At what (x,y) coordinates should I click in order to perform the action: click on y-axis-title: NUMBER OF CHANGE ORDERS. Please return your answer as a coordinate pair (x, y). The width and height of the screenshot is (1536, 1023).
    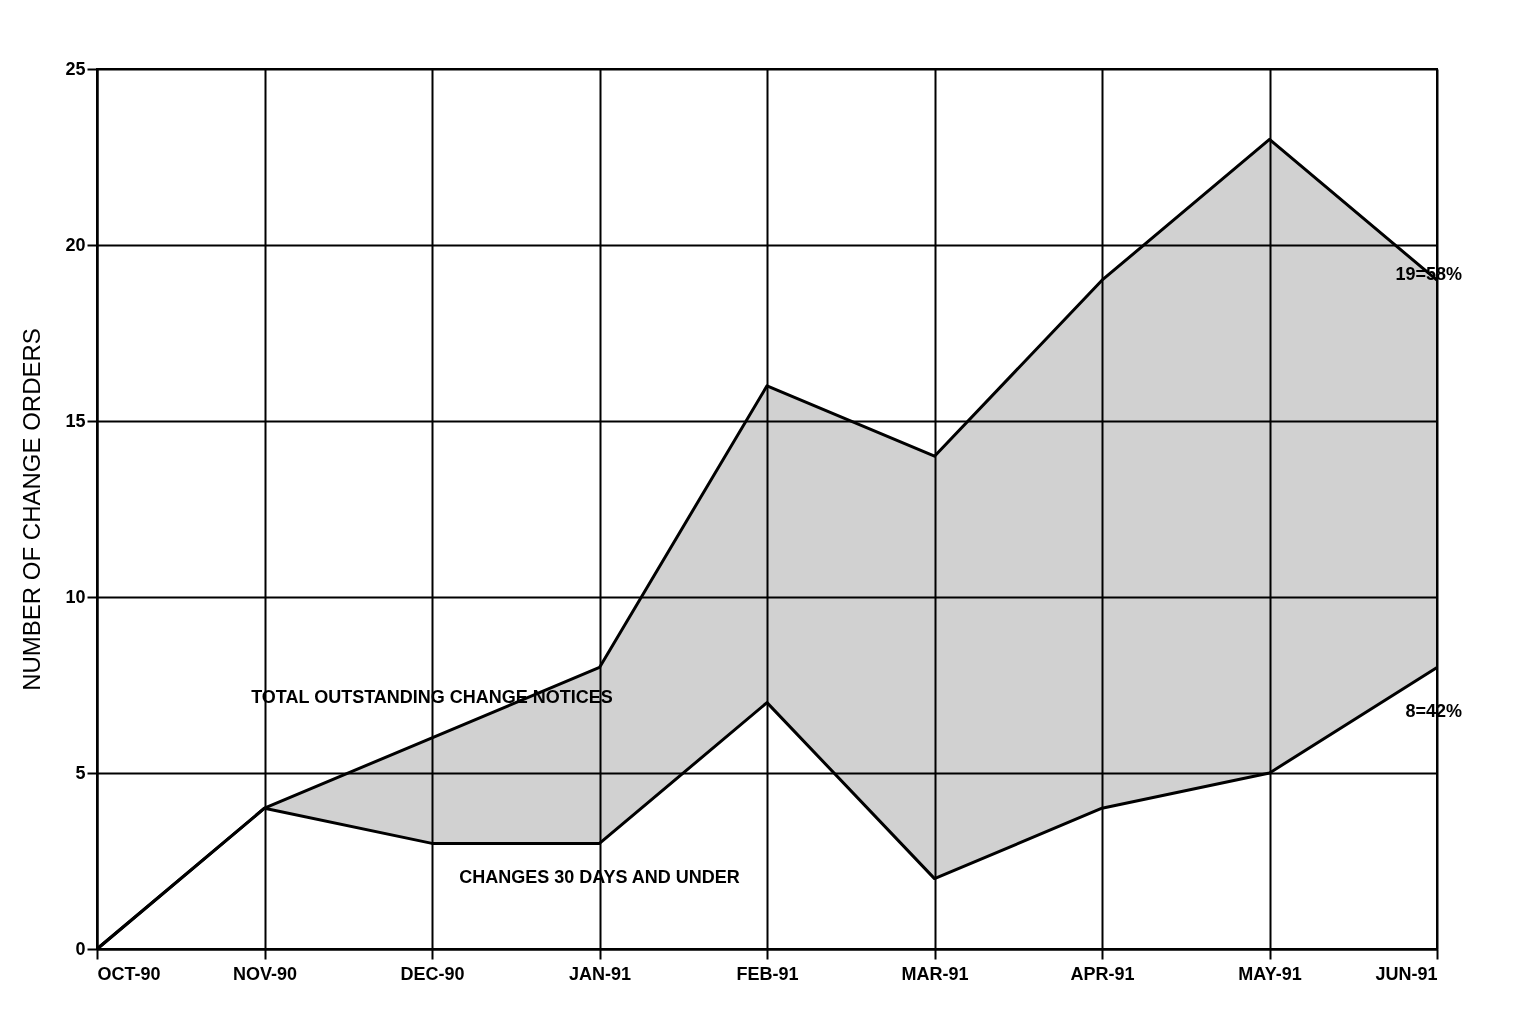
    Looking at the image, I should click on (32, 509).